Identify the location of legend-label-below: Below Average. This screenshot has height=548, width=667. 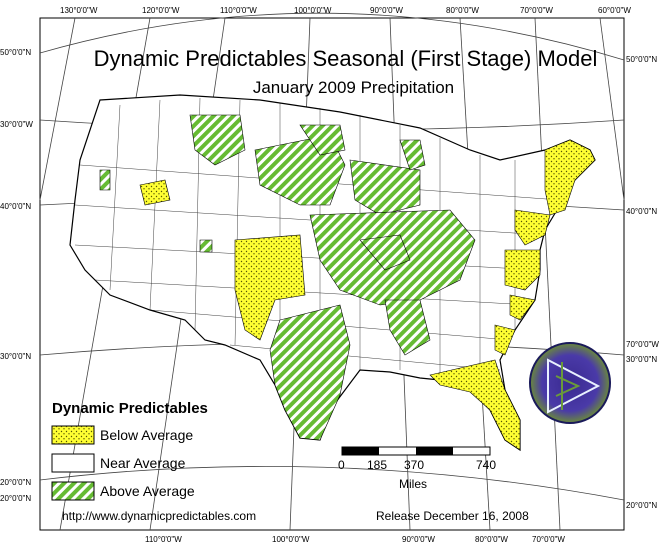
(147, 435).